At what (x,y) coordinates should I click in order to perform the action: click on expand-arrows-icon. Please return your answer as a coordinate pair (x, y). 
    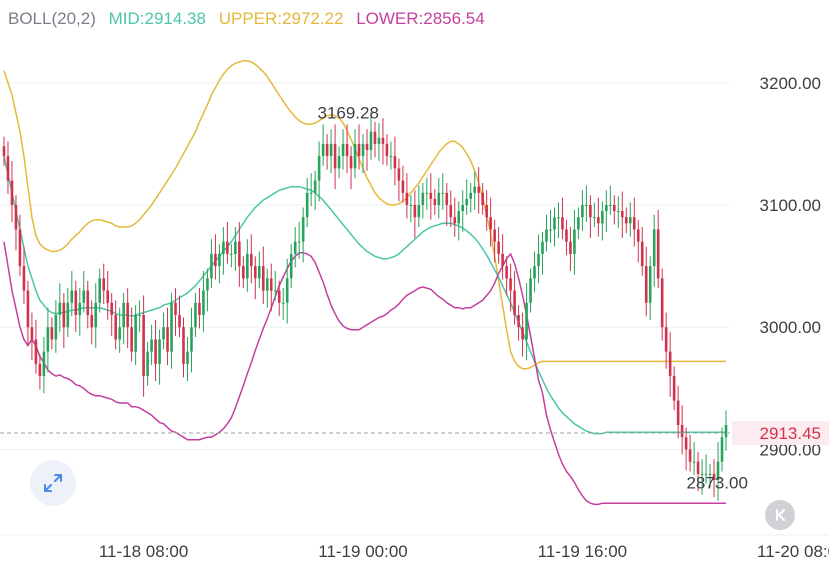
    Looking at the image, I should click on (53, 483).